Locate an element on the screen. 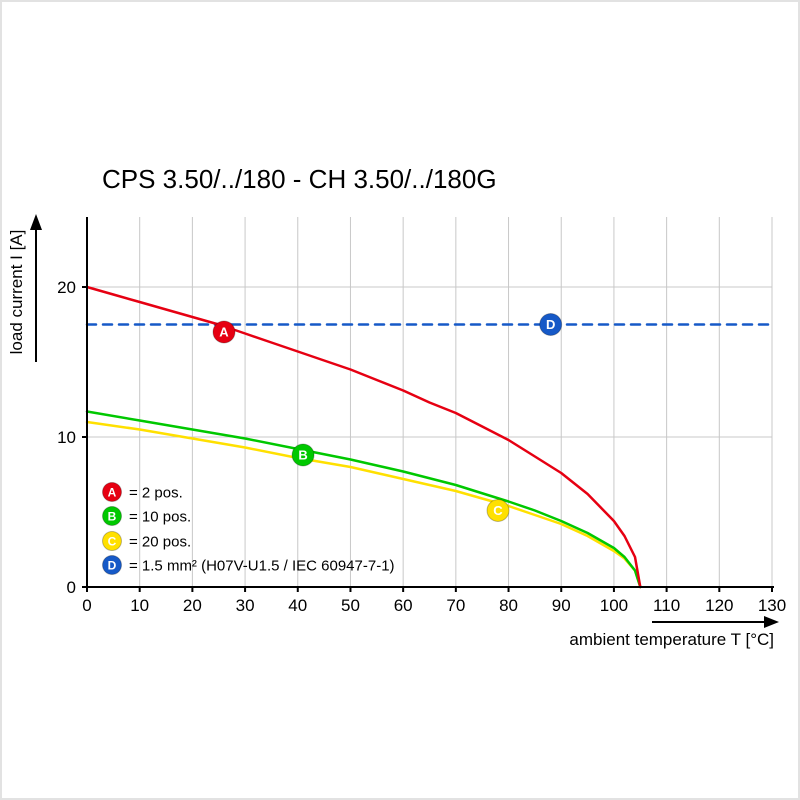  legend-B-swatch is located at coordinates (112, 516).